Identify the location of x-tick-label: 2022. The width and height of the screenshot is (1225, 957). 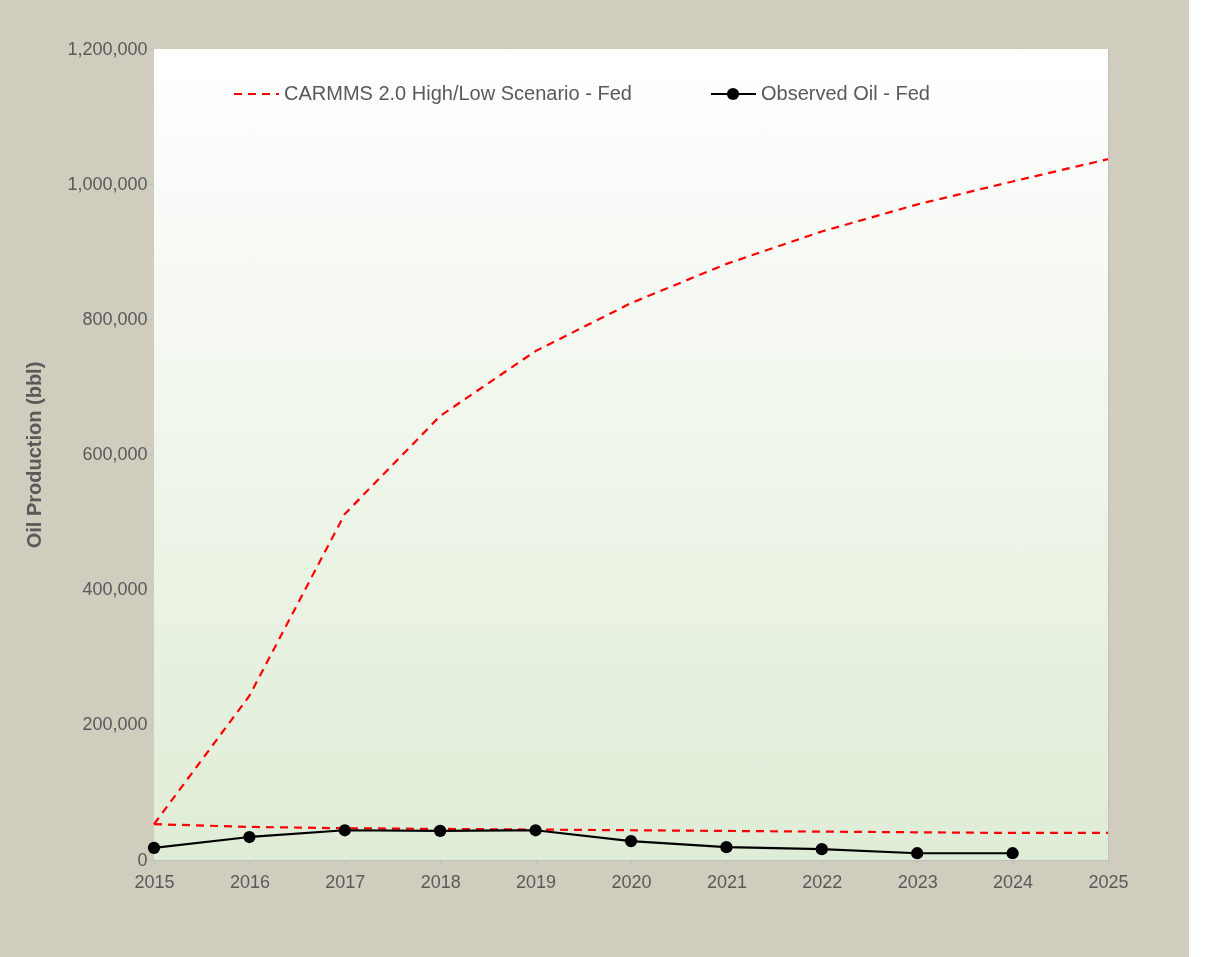
(822, 881).